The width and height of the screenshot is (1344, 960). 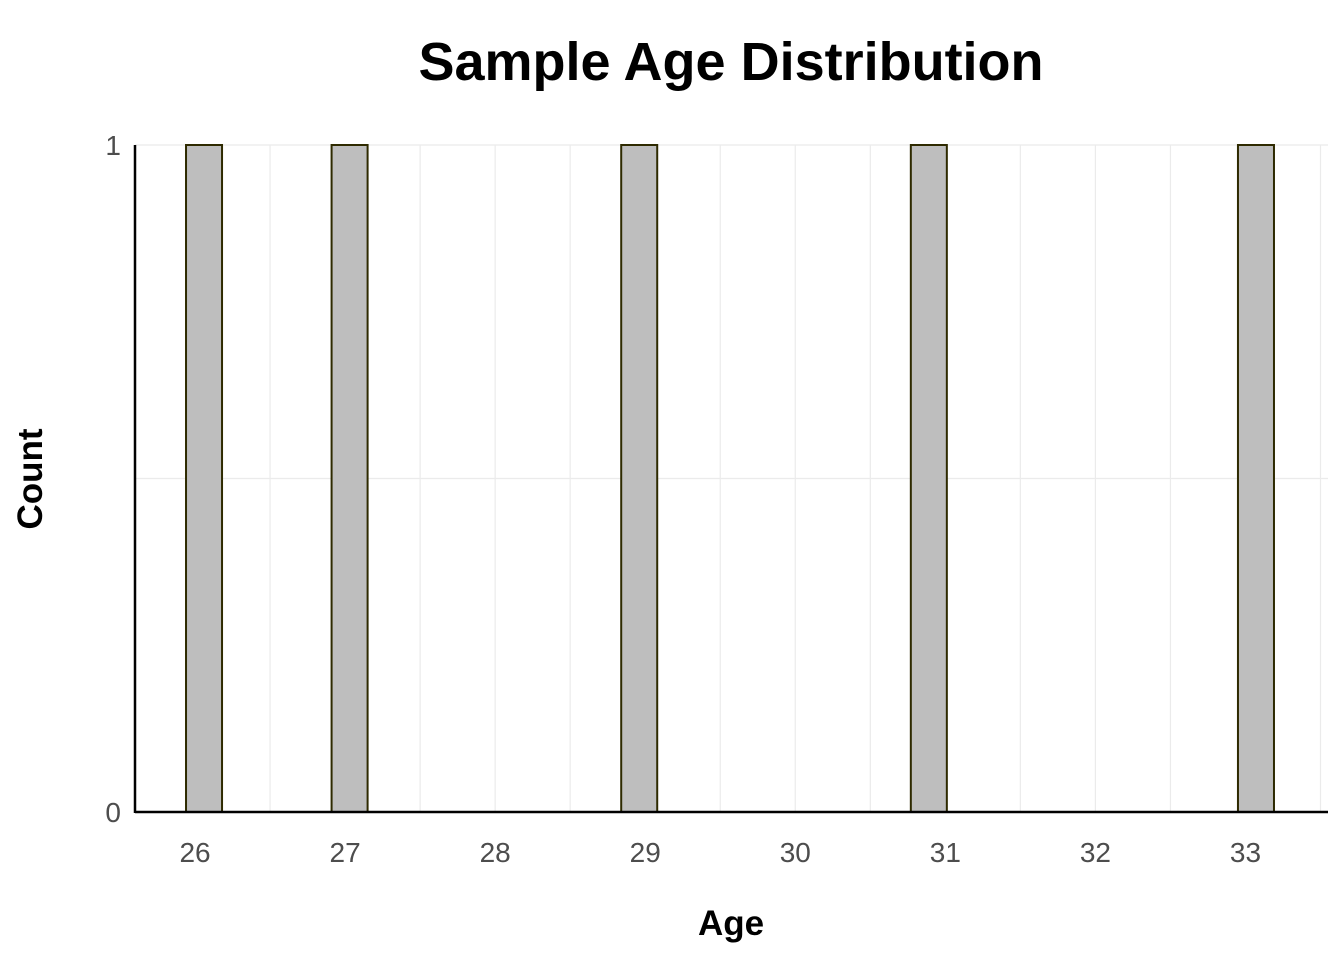 What do you see at coordinates (1095, 852) in the screenshot?
I see `x-tick-label: 32` at bounding box center [1095, 852].